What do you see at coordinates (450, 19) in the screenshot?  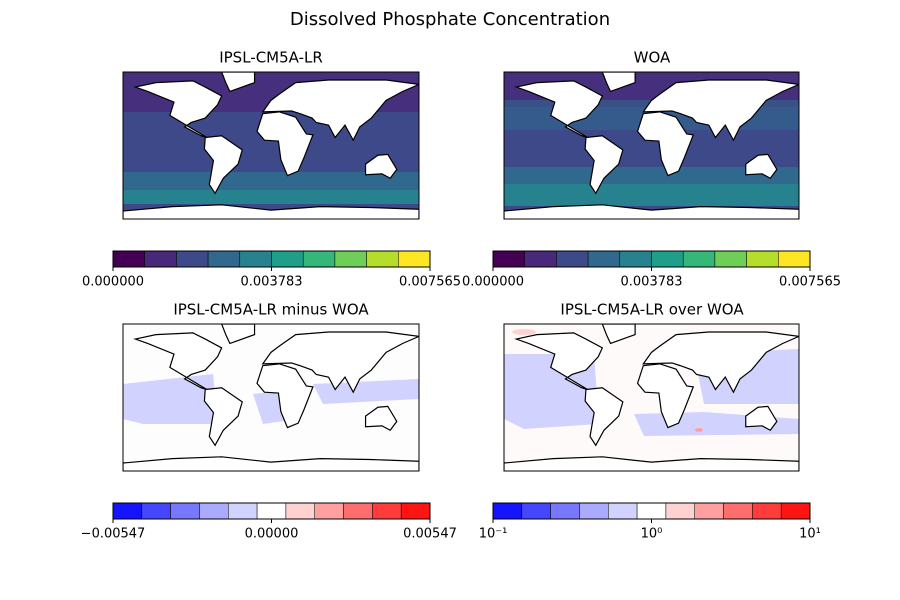 I see `figure-title: Dissolved Phosphate Concentration` at bounding box center [450, 19].